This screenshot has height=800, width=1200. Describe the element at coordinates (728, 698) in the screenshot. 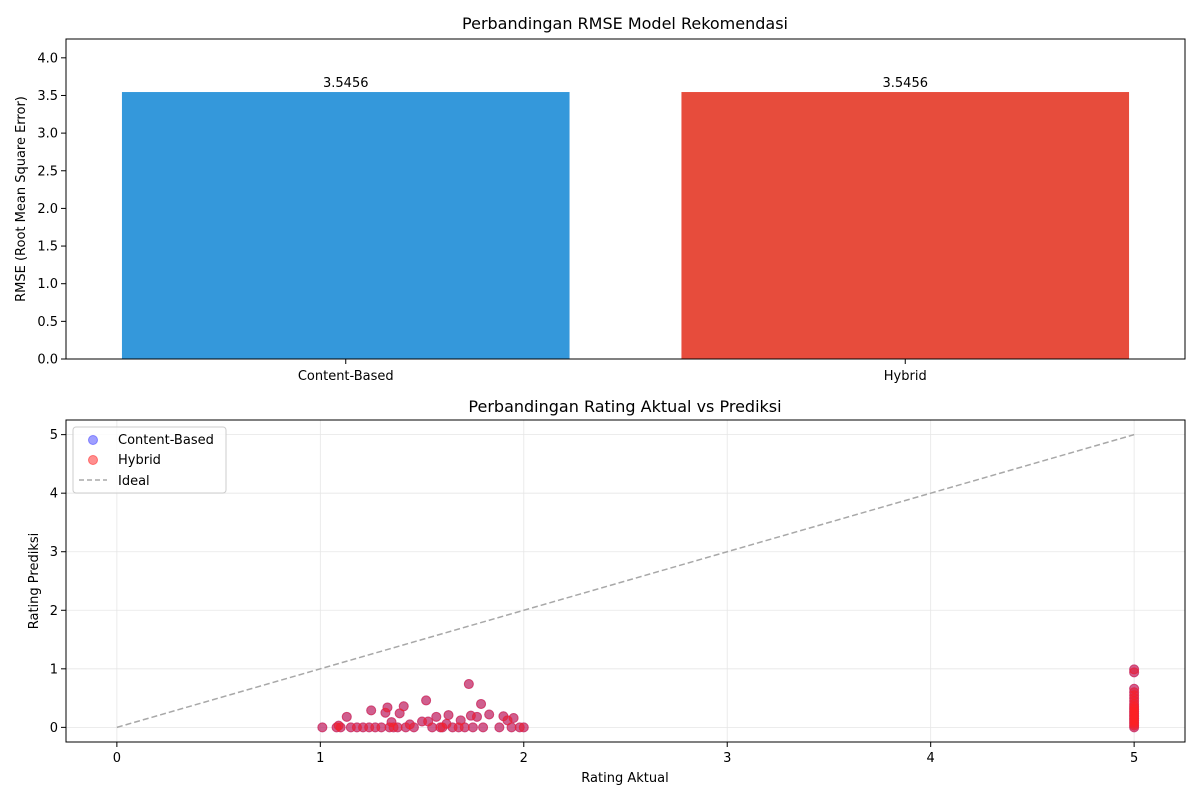

I see `scatter-points` at that location.